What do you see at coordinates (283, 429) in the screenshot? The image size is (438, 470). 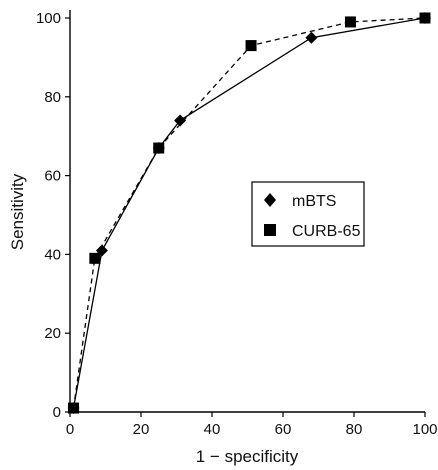 I see `x-tick-label: 60` at bounding box center [283, 429].